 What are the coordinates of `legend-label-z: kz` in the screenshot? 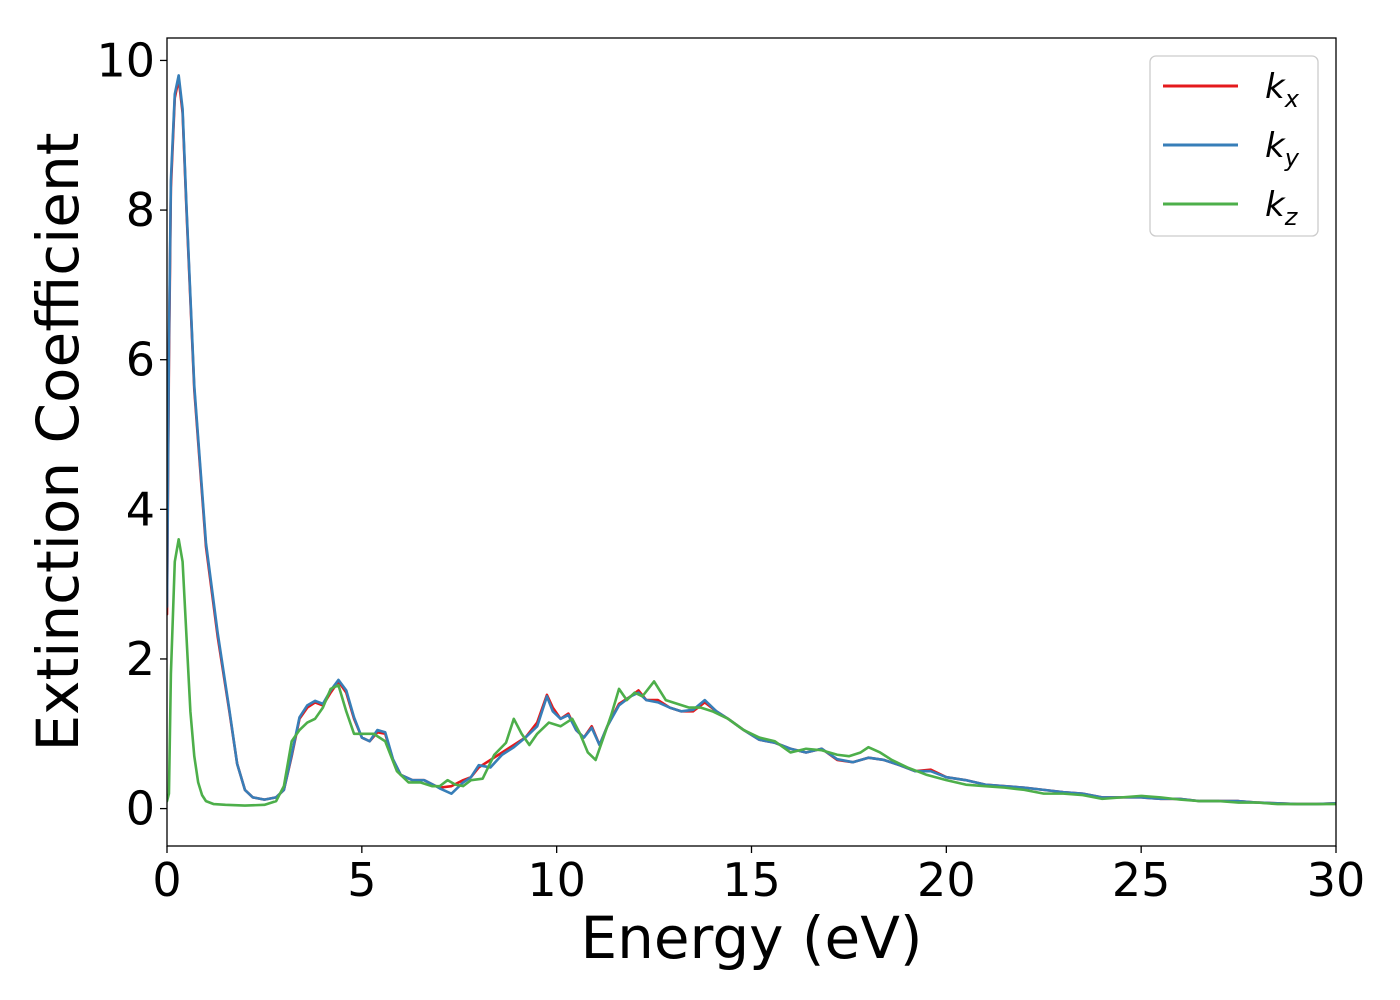 It's located at (1282, 208).